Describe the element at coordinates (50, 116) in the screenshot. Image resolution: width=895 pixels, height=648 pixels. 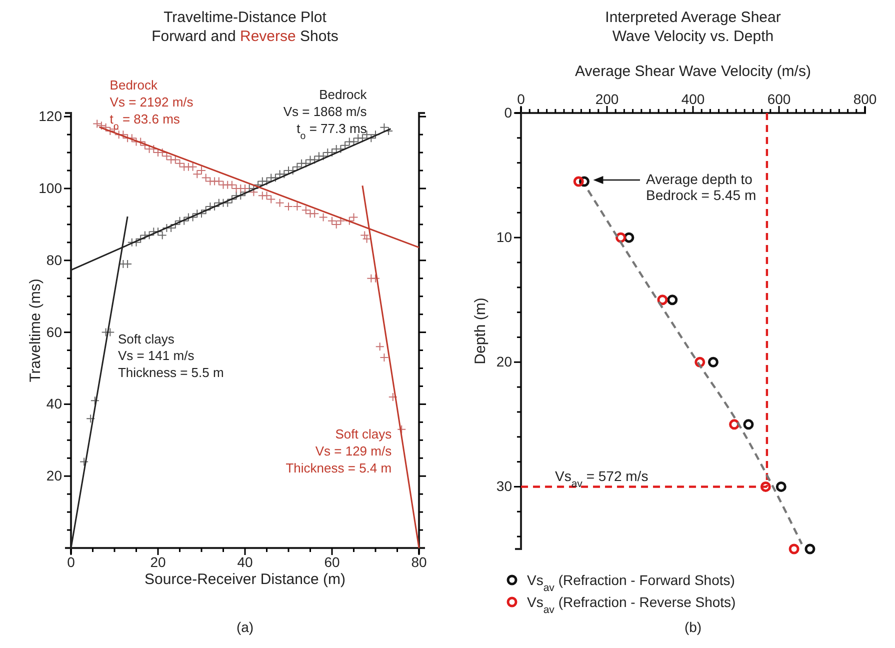
I see `y-tick-label: 120` at that location.